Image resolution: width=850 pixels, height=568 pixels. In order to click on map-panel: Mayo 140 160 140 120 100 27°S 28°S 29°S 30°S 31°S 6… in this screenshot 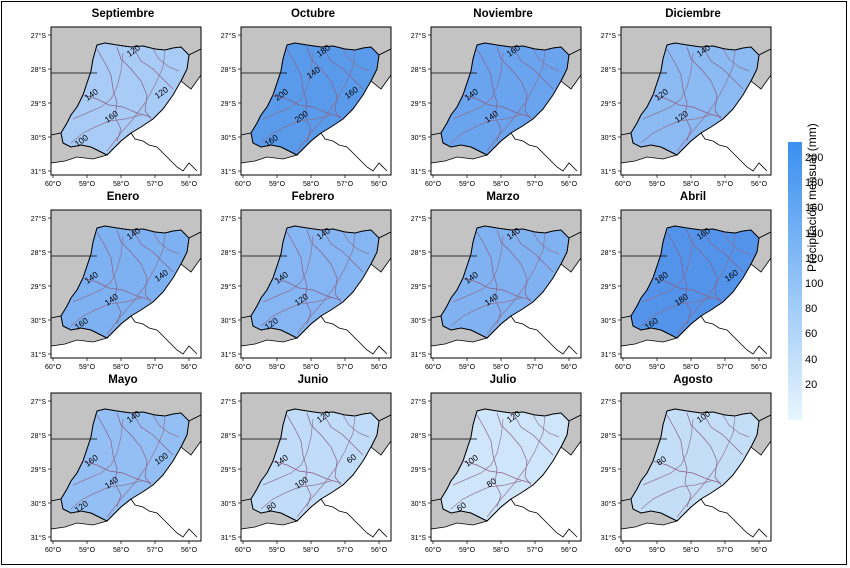, I will do `click(108, 465)`.